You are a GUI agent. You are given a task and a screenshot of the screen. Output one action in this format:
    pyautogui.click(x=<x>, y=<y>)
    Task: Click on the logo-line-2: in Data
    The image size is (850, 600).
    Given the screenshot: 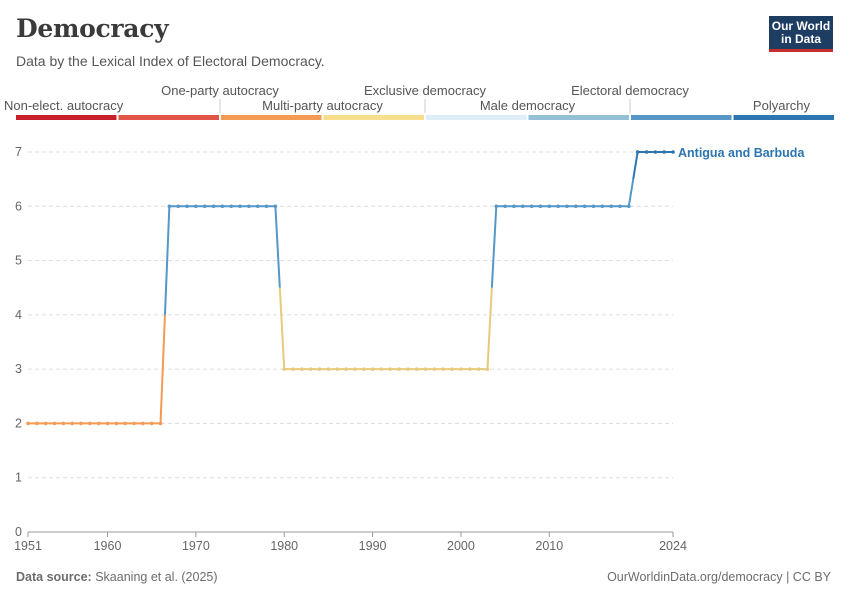 What is the action you would take?
    pyautogui.click(x=800, y=39)
    